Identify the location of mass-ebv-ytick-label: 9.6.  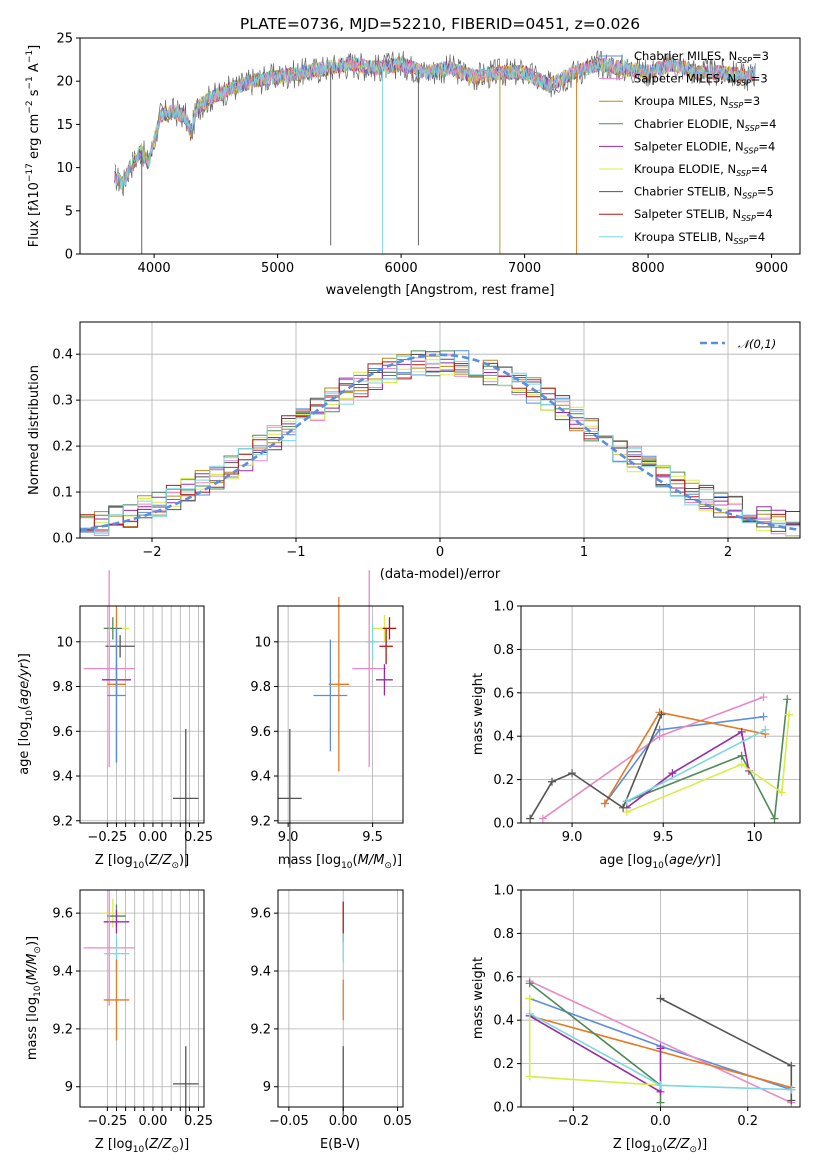
(260, 914).